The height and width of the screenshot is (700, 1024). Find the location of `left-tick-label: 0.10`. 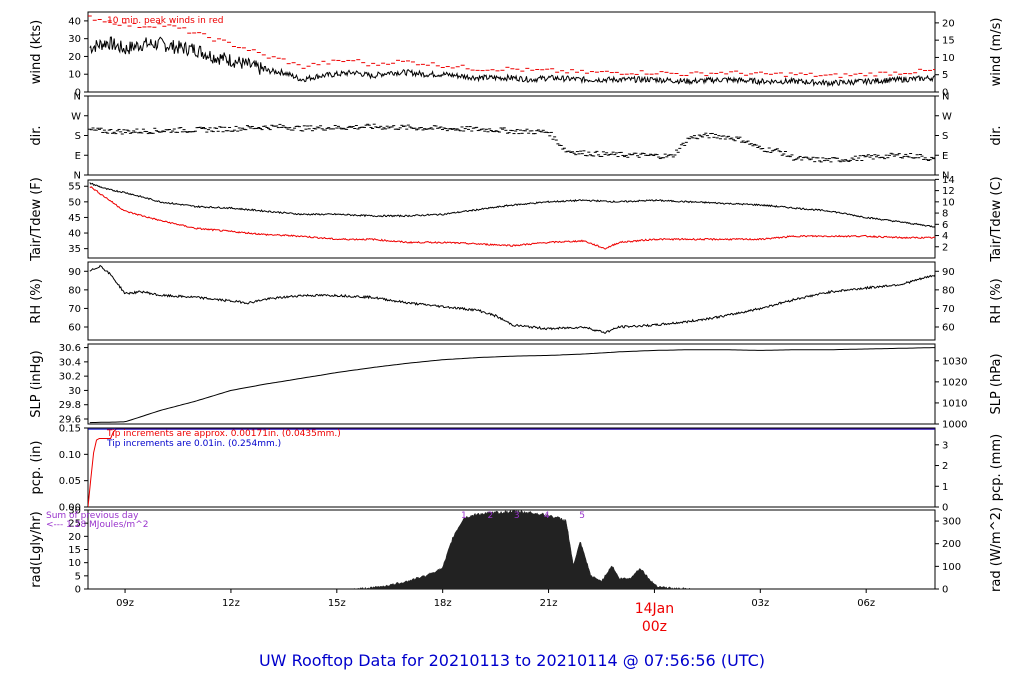

left-tick-label: 0.10 is located at coordinates (70, 455).